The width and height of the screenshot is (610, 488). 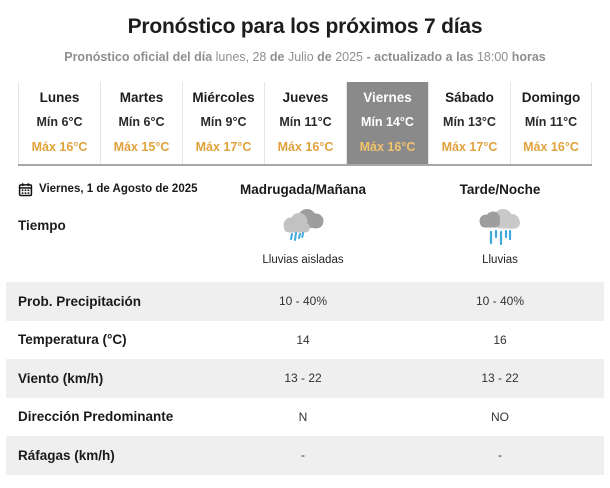 What do you see at coordinates (500, 189) in the screenshot?
I see `column-header-tarde: Tarde/Noche` at bounding box center [500, 189].